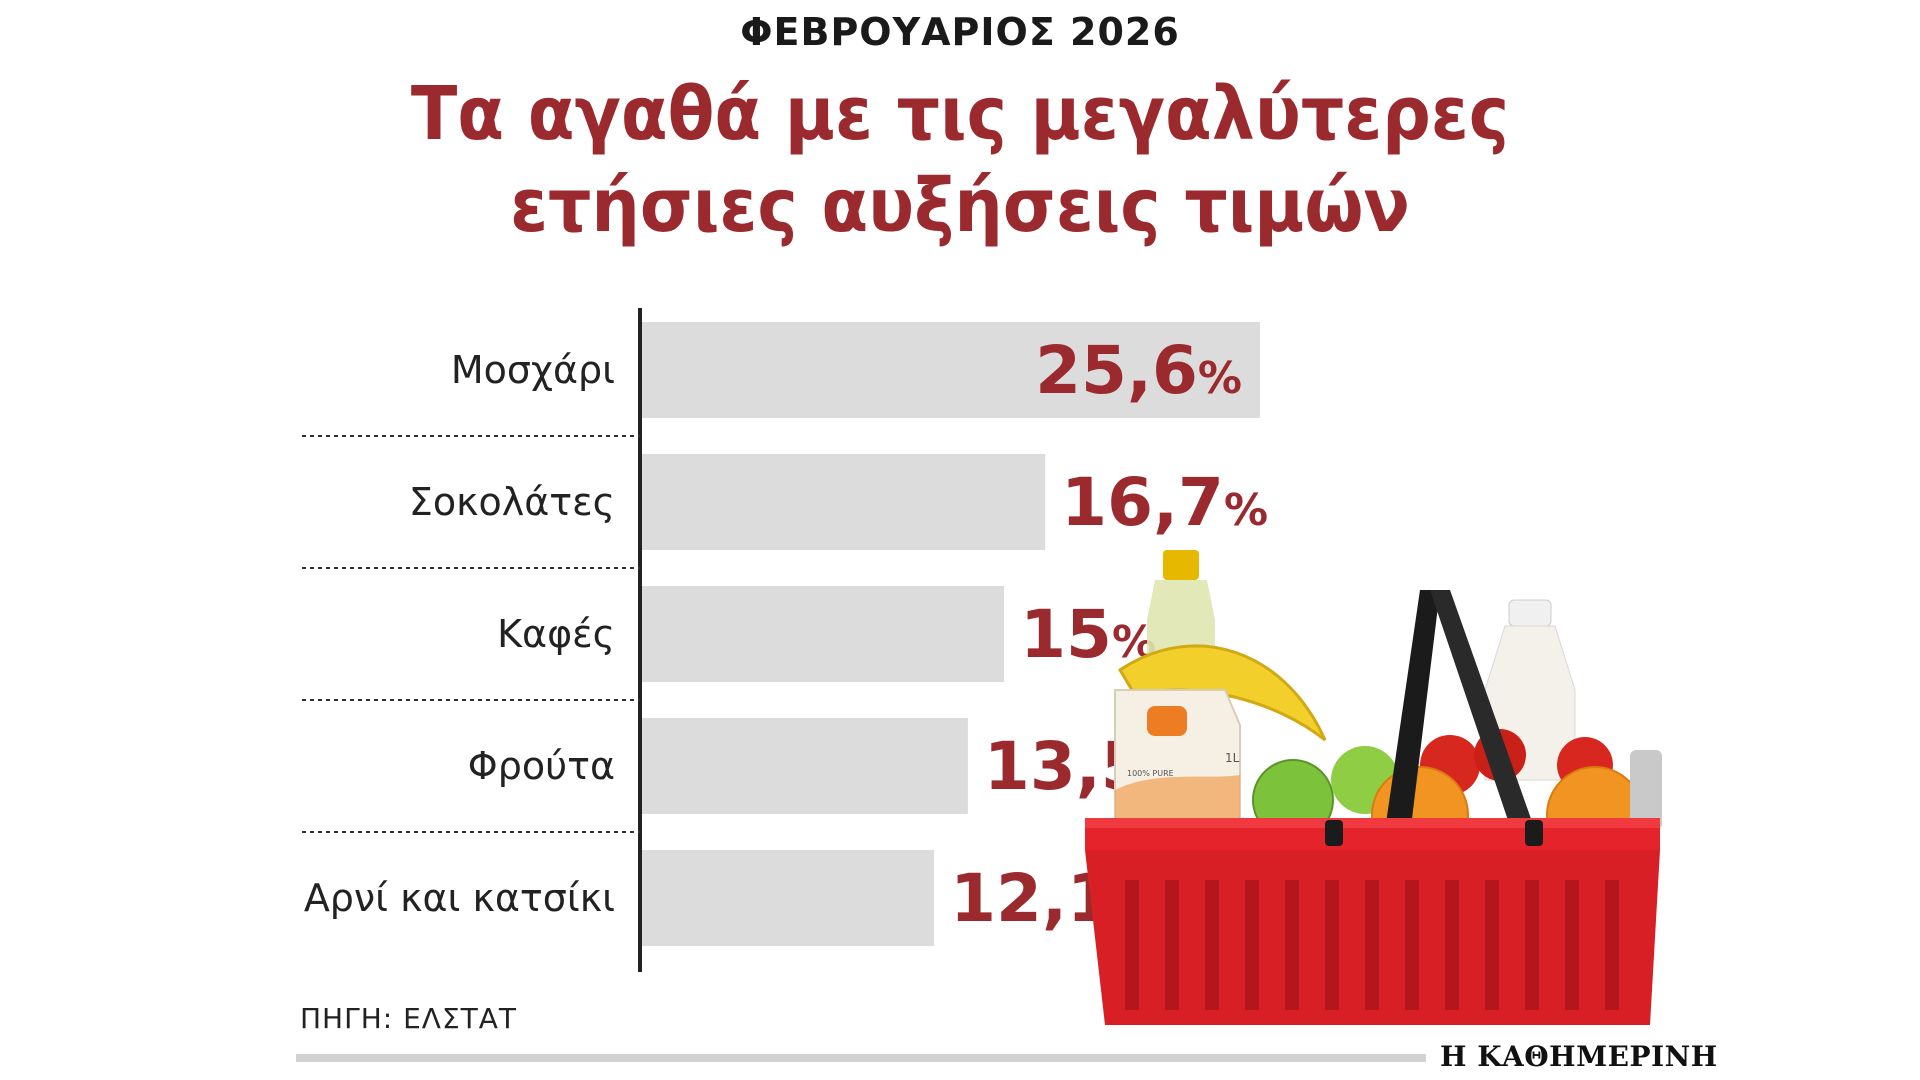  I want to click on chart-title-line-2: ετήσιες αυξήσεις τιμών, so click(960, 206).